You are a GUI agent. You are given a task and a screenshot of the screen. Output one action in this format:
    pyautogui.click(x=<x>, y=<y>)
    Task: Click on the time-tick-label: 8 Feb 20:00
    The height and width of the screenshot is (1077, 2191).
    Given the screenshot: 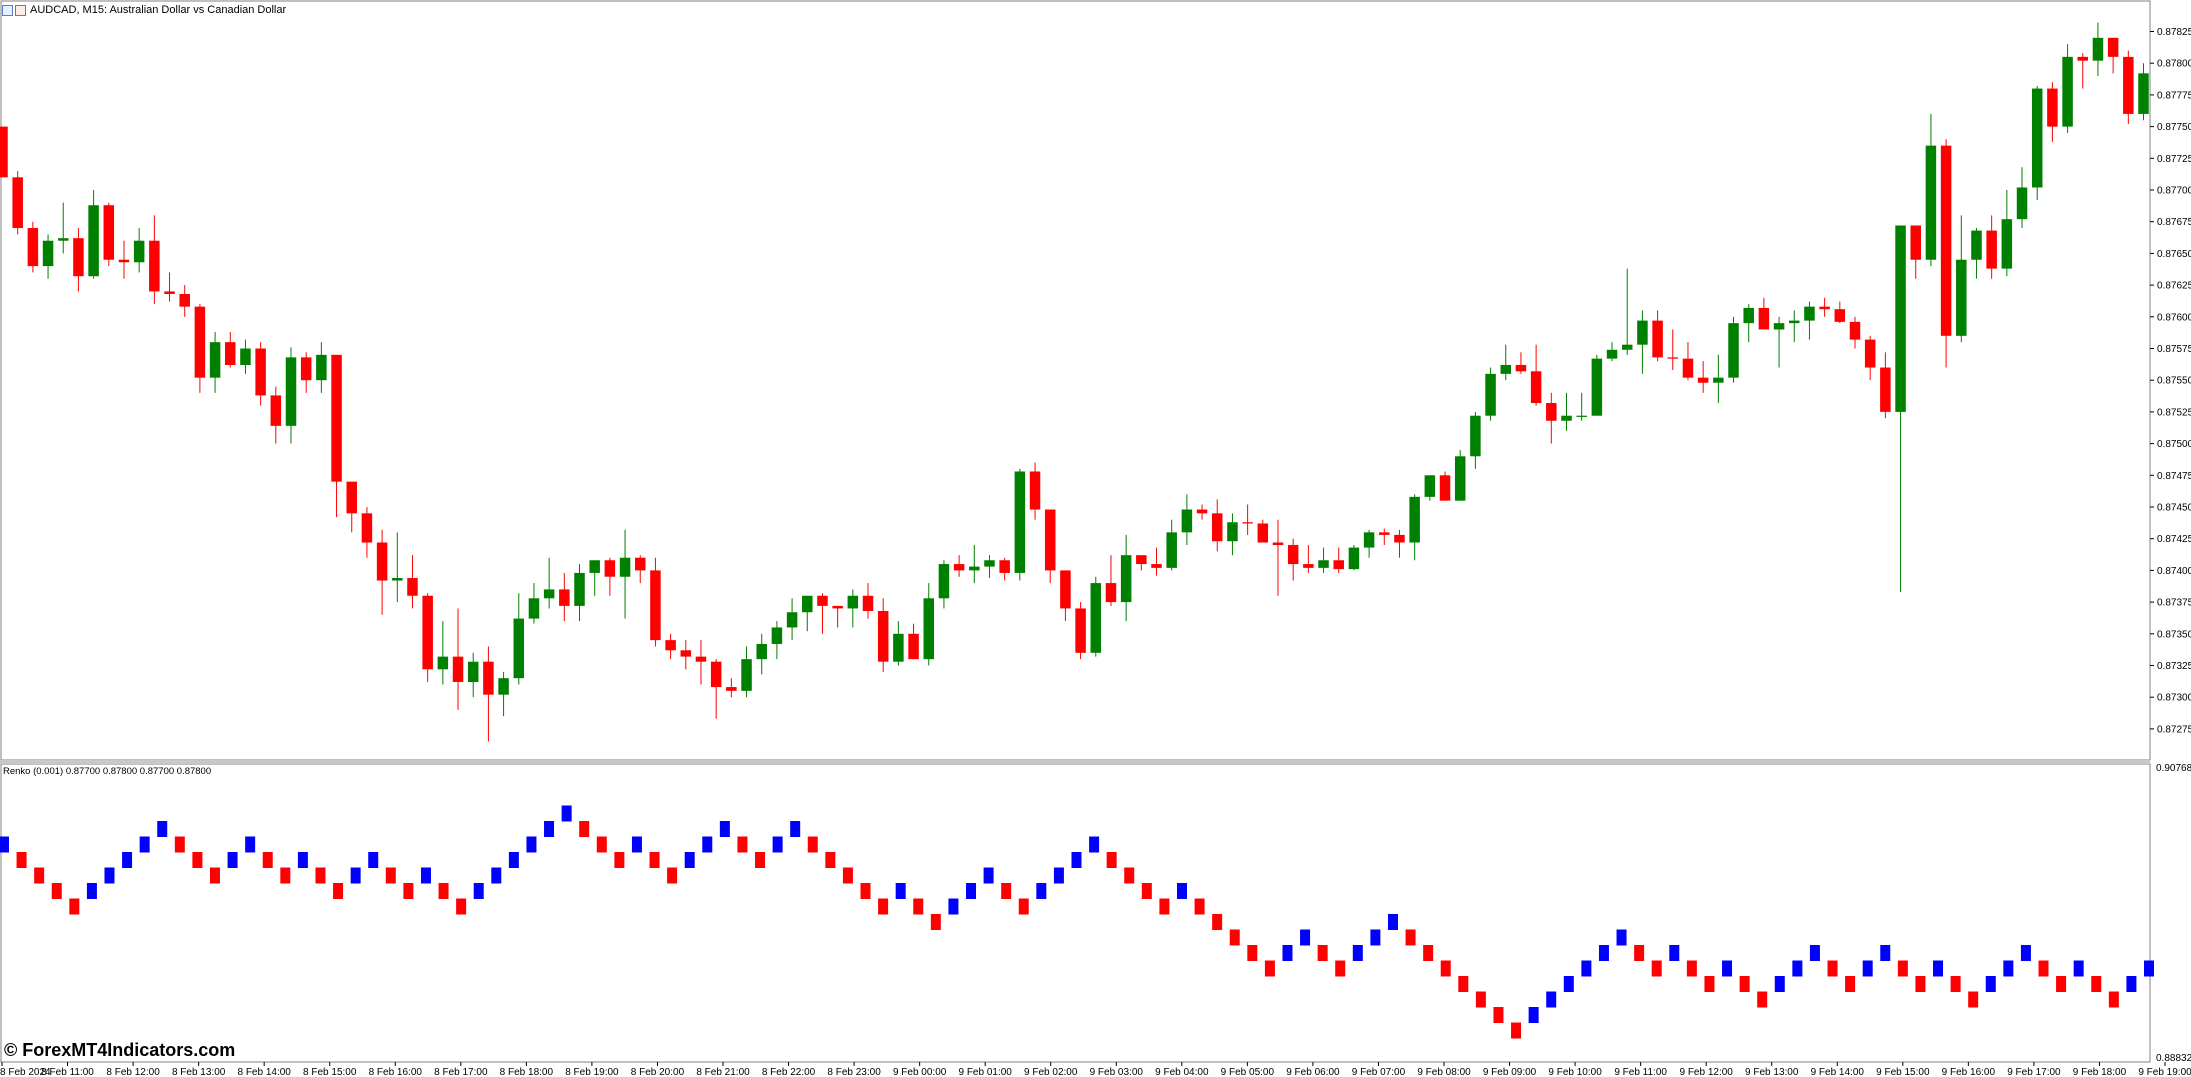 What is the action you would take?
    pyautogui.click(x=658, y=1072)
    